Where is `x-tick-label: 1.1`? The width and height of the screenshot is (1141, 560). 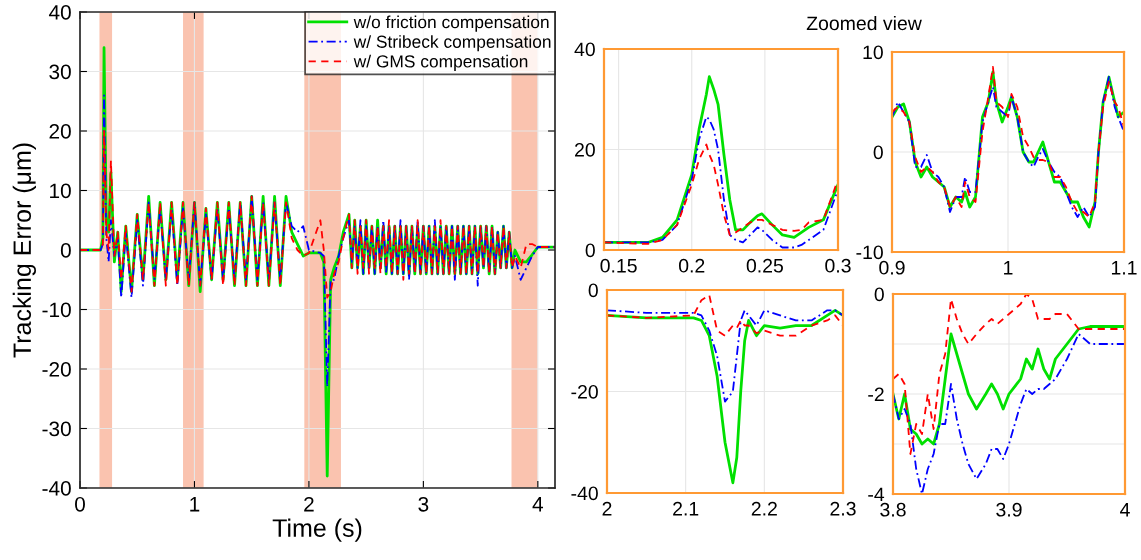
x-tick-label: 1.1 is located at coordinates (1124, 268).